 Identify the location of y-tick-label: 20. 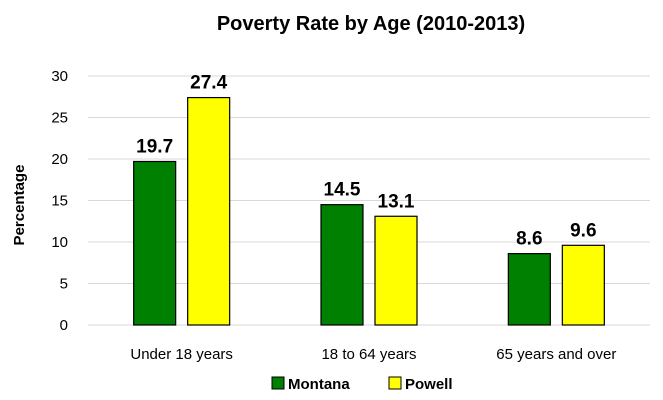
(59, 159).